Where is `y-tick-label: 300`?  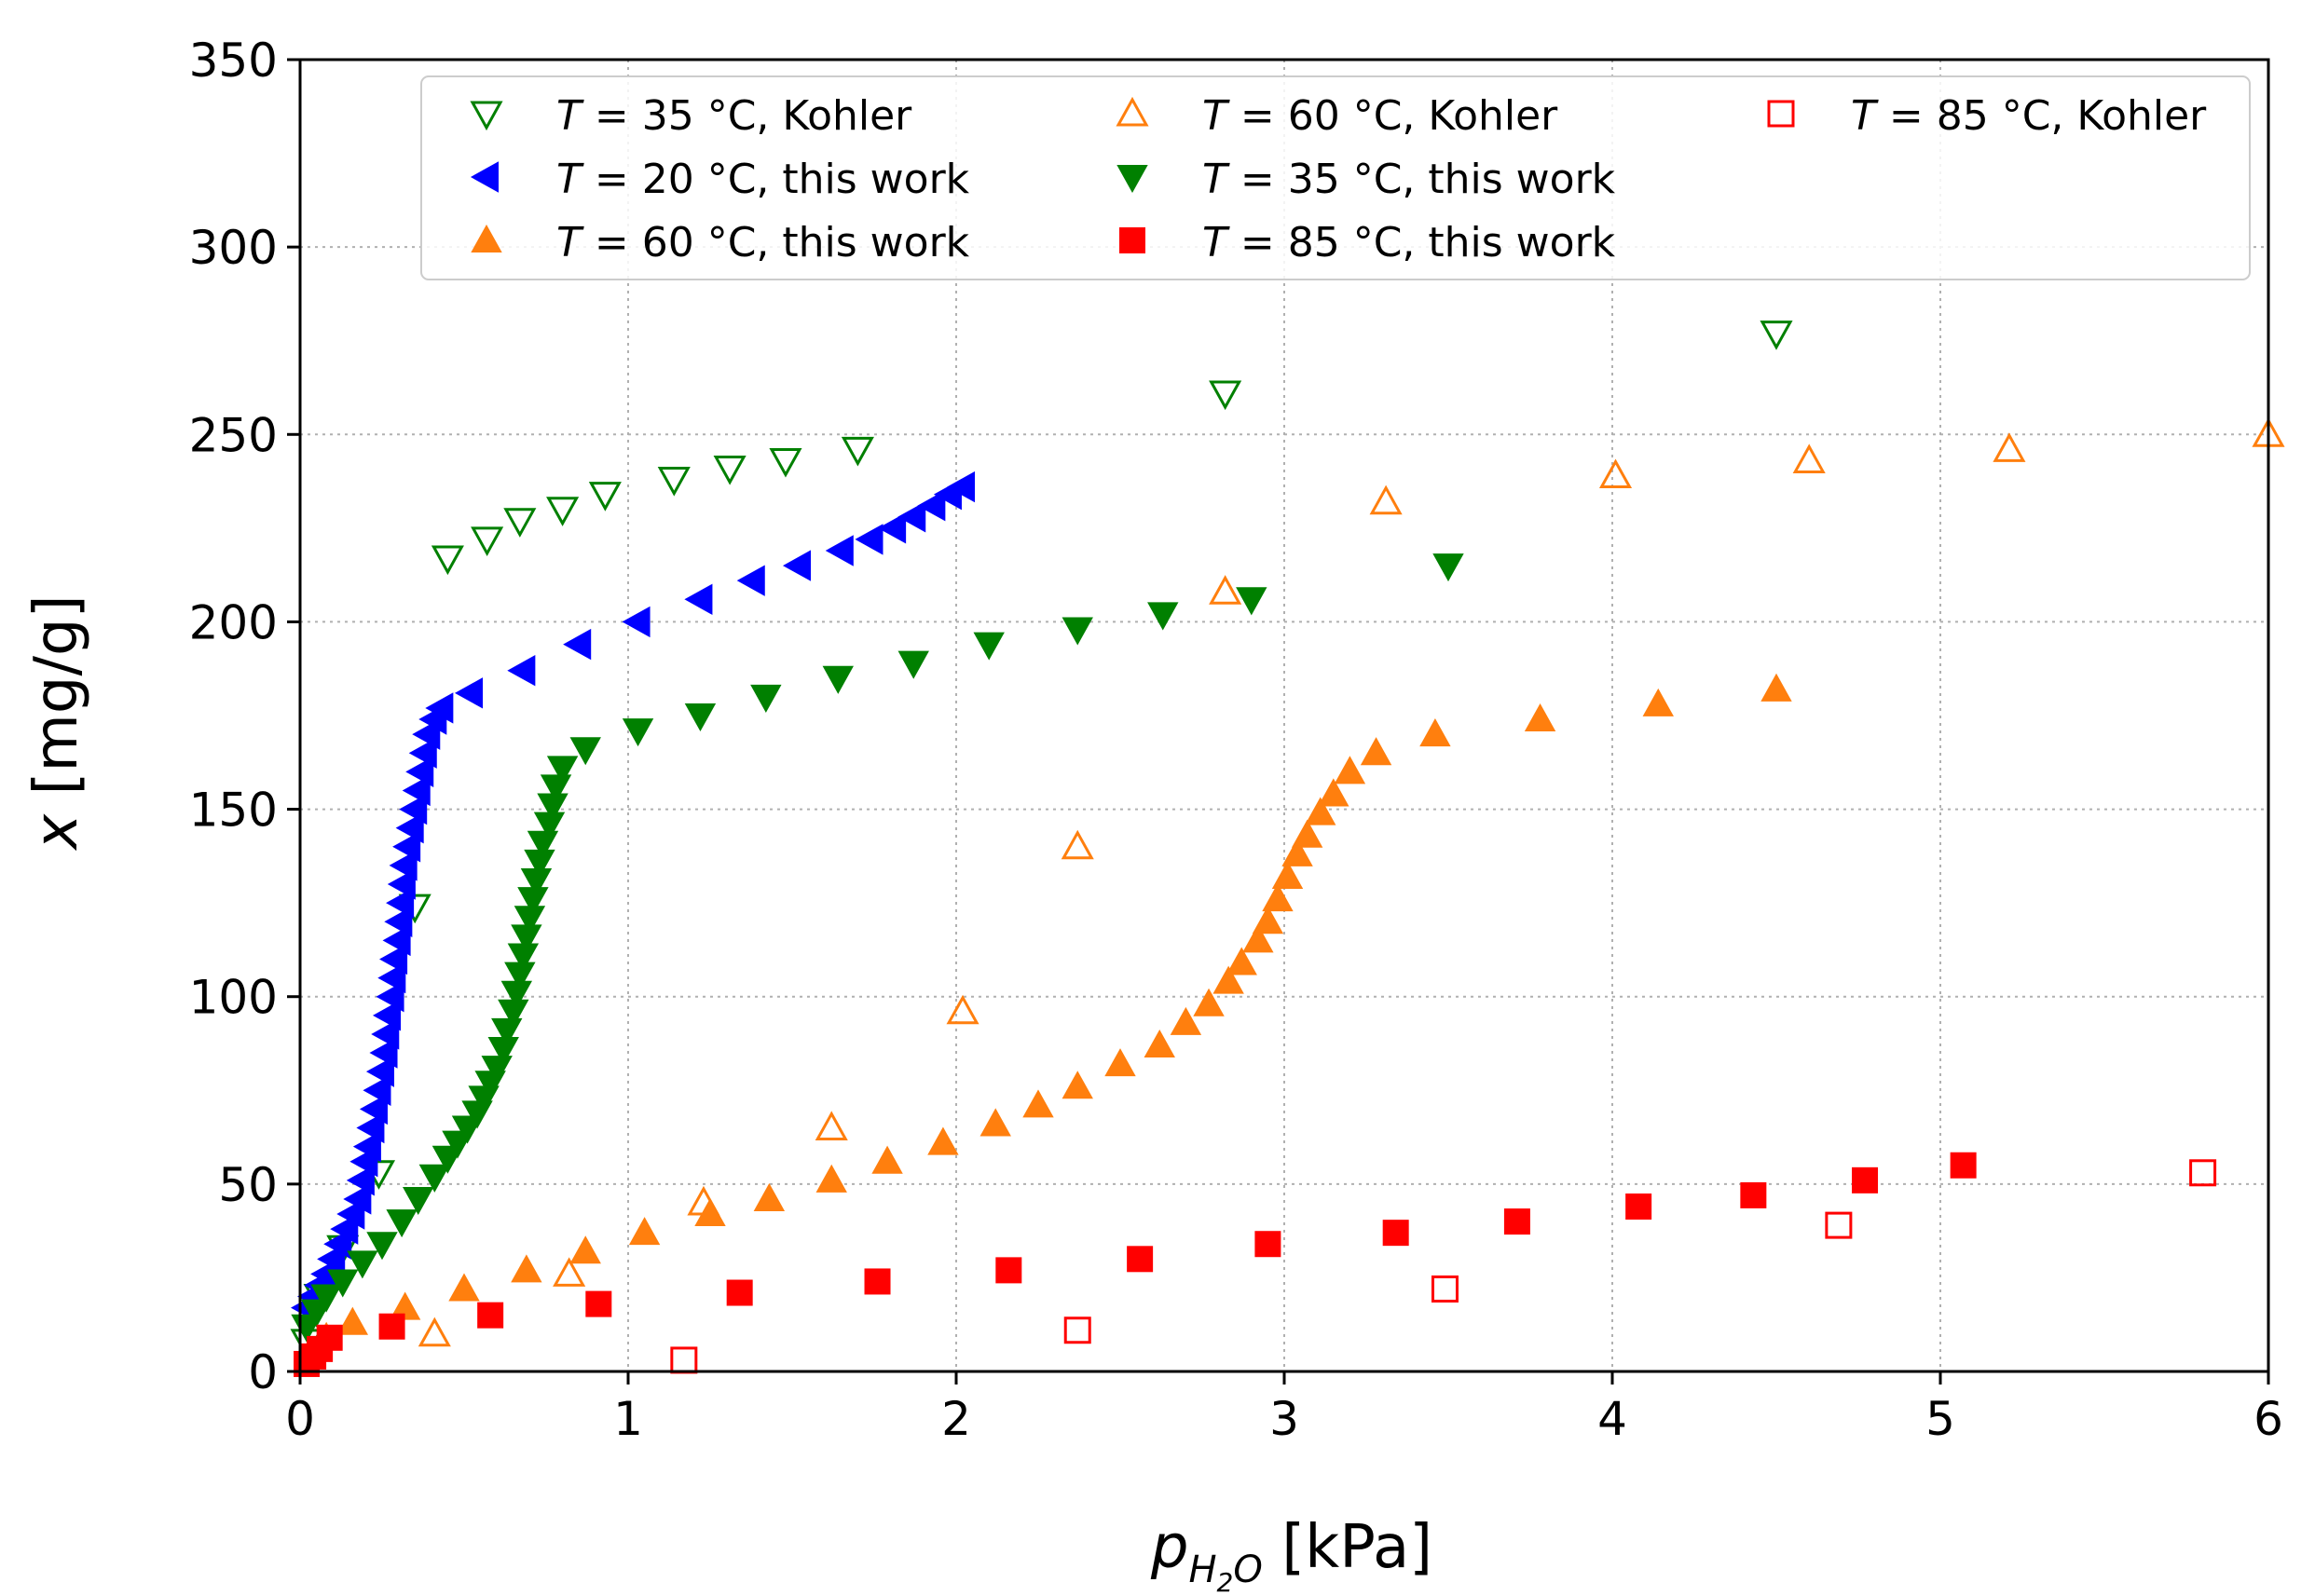 y-tick-label: 300 is located at coordinates (234, 248).